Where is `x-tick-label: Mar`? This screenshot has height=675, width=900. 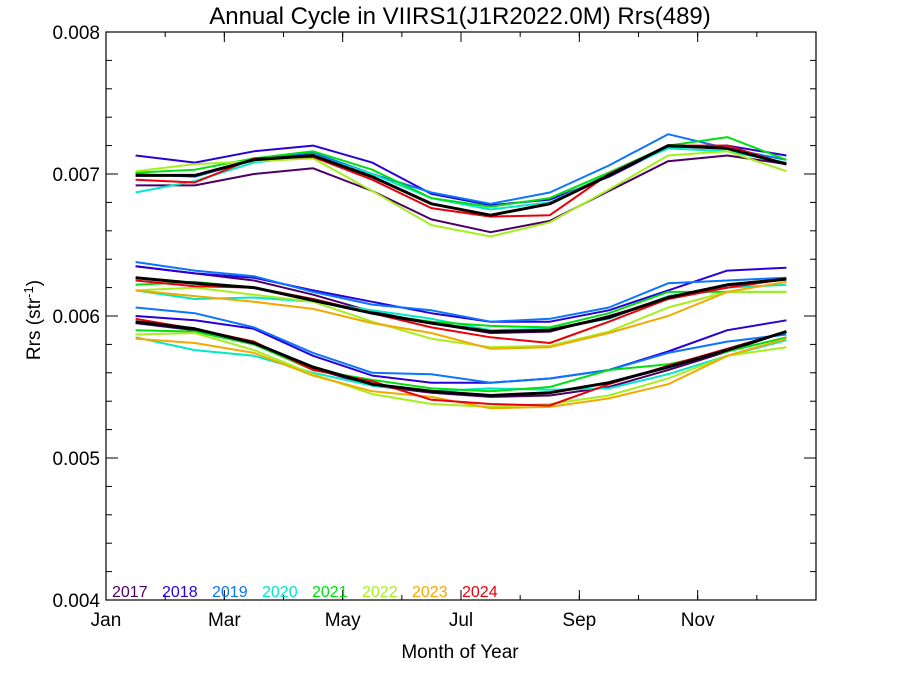
x-tick-label: Mar is located at coordinates (224, 620).